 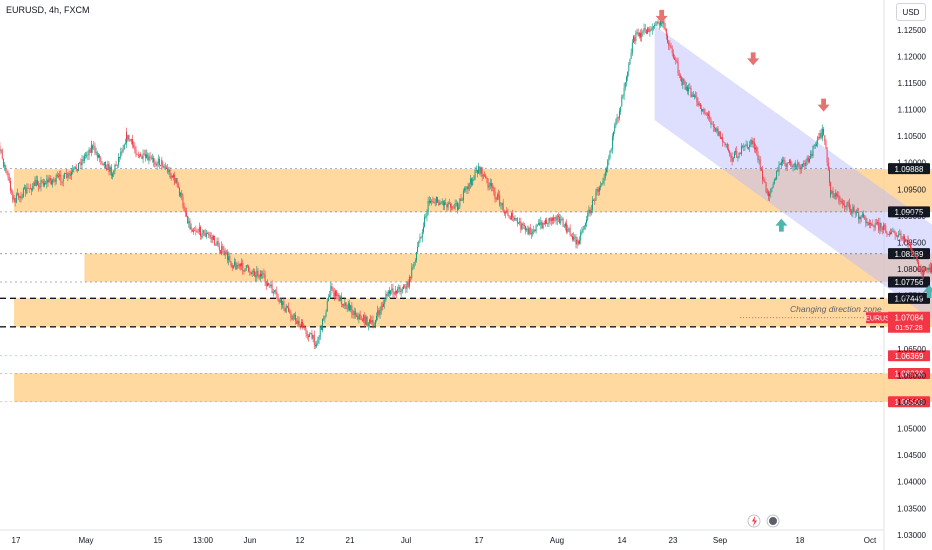 What do you see at coordinates (909, 373) in the screenshot?
I see `price-level-badge-bg` at bounding box center [909, 373].